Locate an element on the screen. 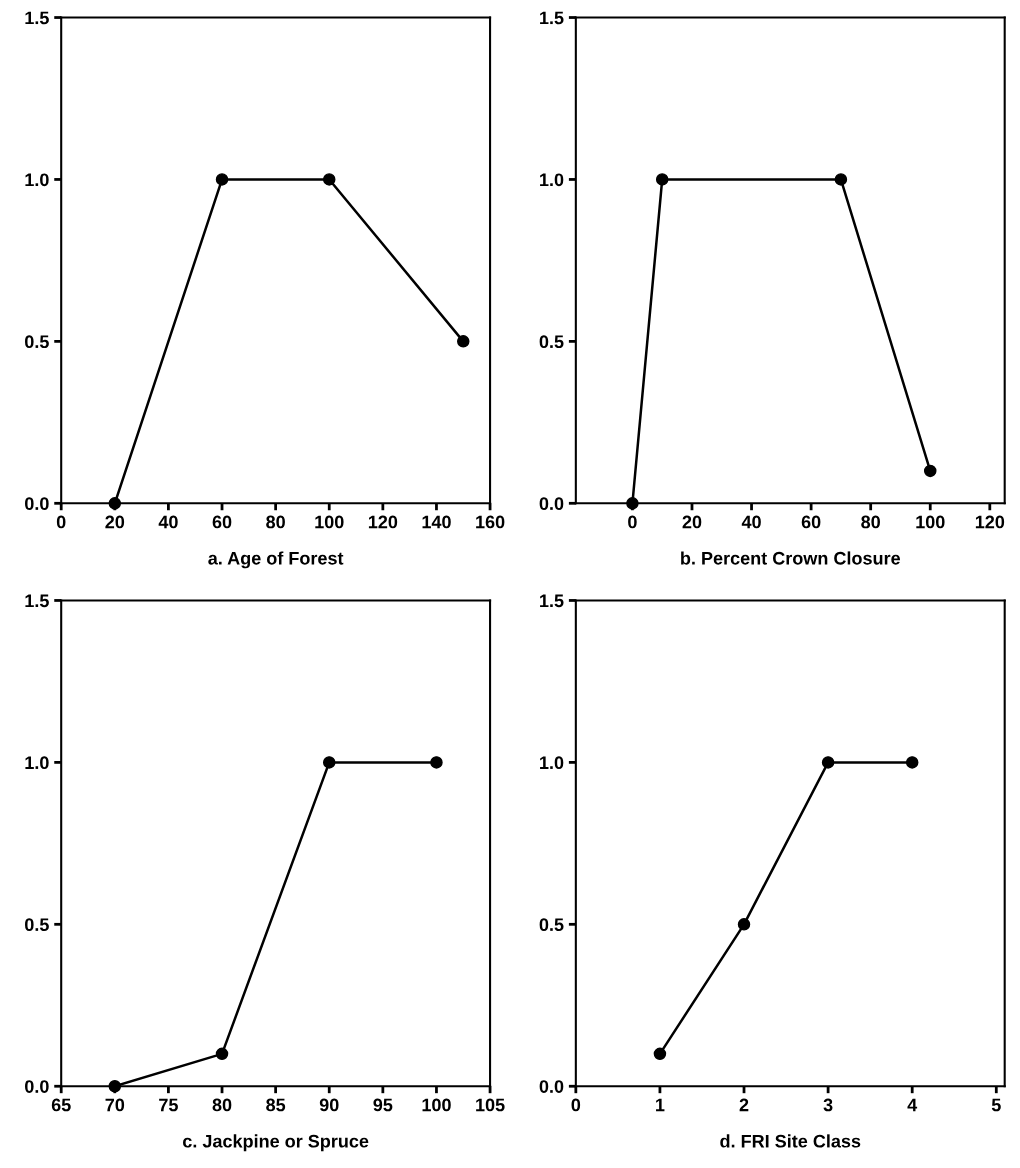 This screenshot has height=1168, width=1020. x-tick-label: 75 is located at coordinates (168, 1105).